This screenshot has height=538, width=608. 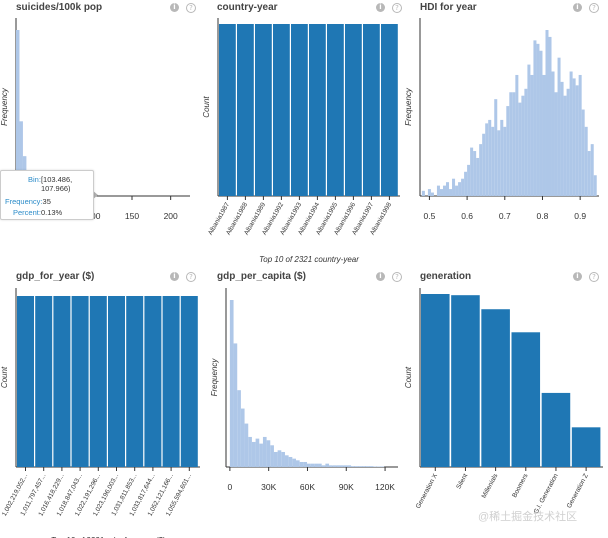 What do you see at coordinates (446, 276) in the screenshot?
I see `chart-title: generation` at bounding box center [446, 276].